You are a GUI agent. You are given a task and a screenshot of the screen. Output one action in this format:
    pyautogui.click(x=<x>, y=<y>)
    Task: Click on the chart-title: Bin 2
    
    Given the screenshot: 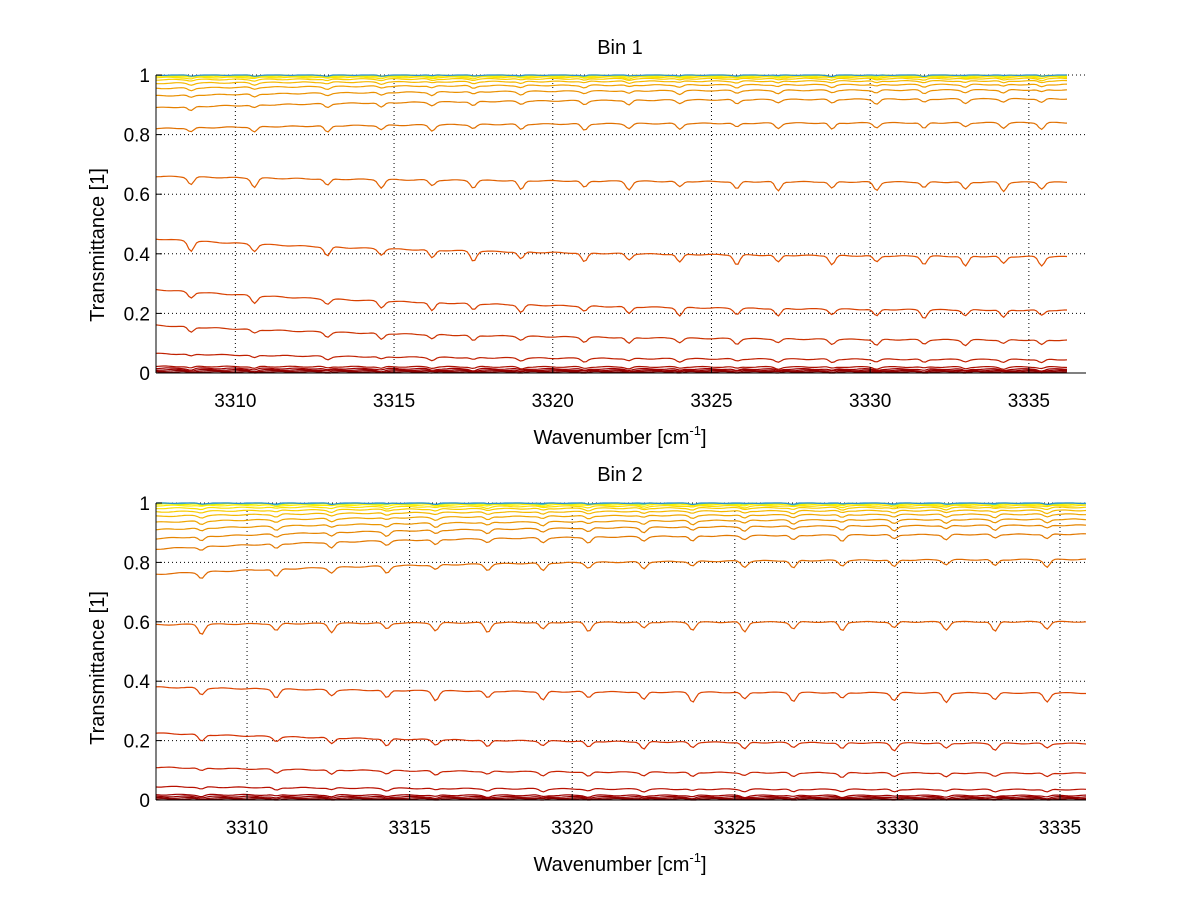 What is the action you would take?
    pyautogui.click(x=620, y=475)
    